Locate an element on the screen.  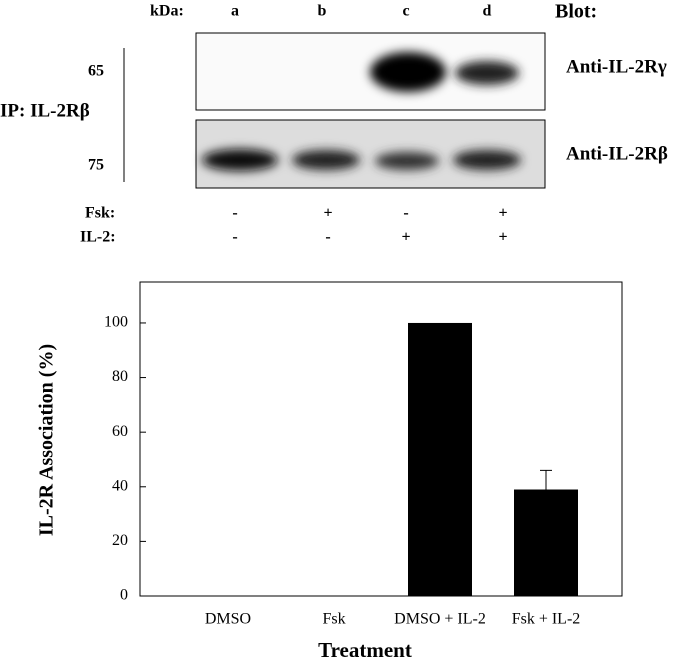
treatment-label: IL-2: is located at coordinates (98, 237).